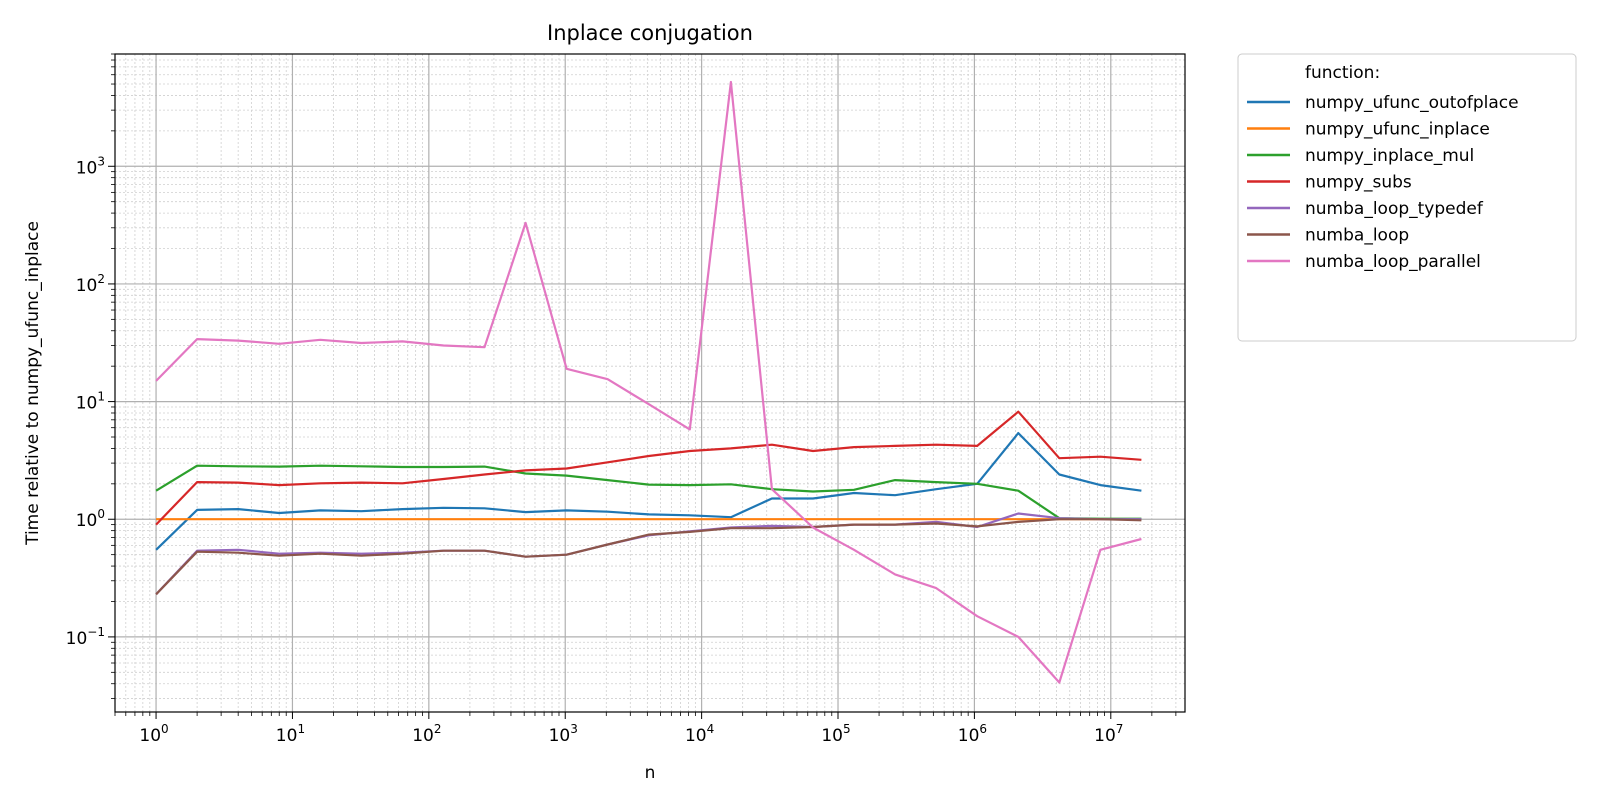 The width and height of the screenshot is (1600, 800). I want to click on y-tick-label: 10¹, so click(90, 402).